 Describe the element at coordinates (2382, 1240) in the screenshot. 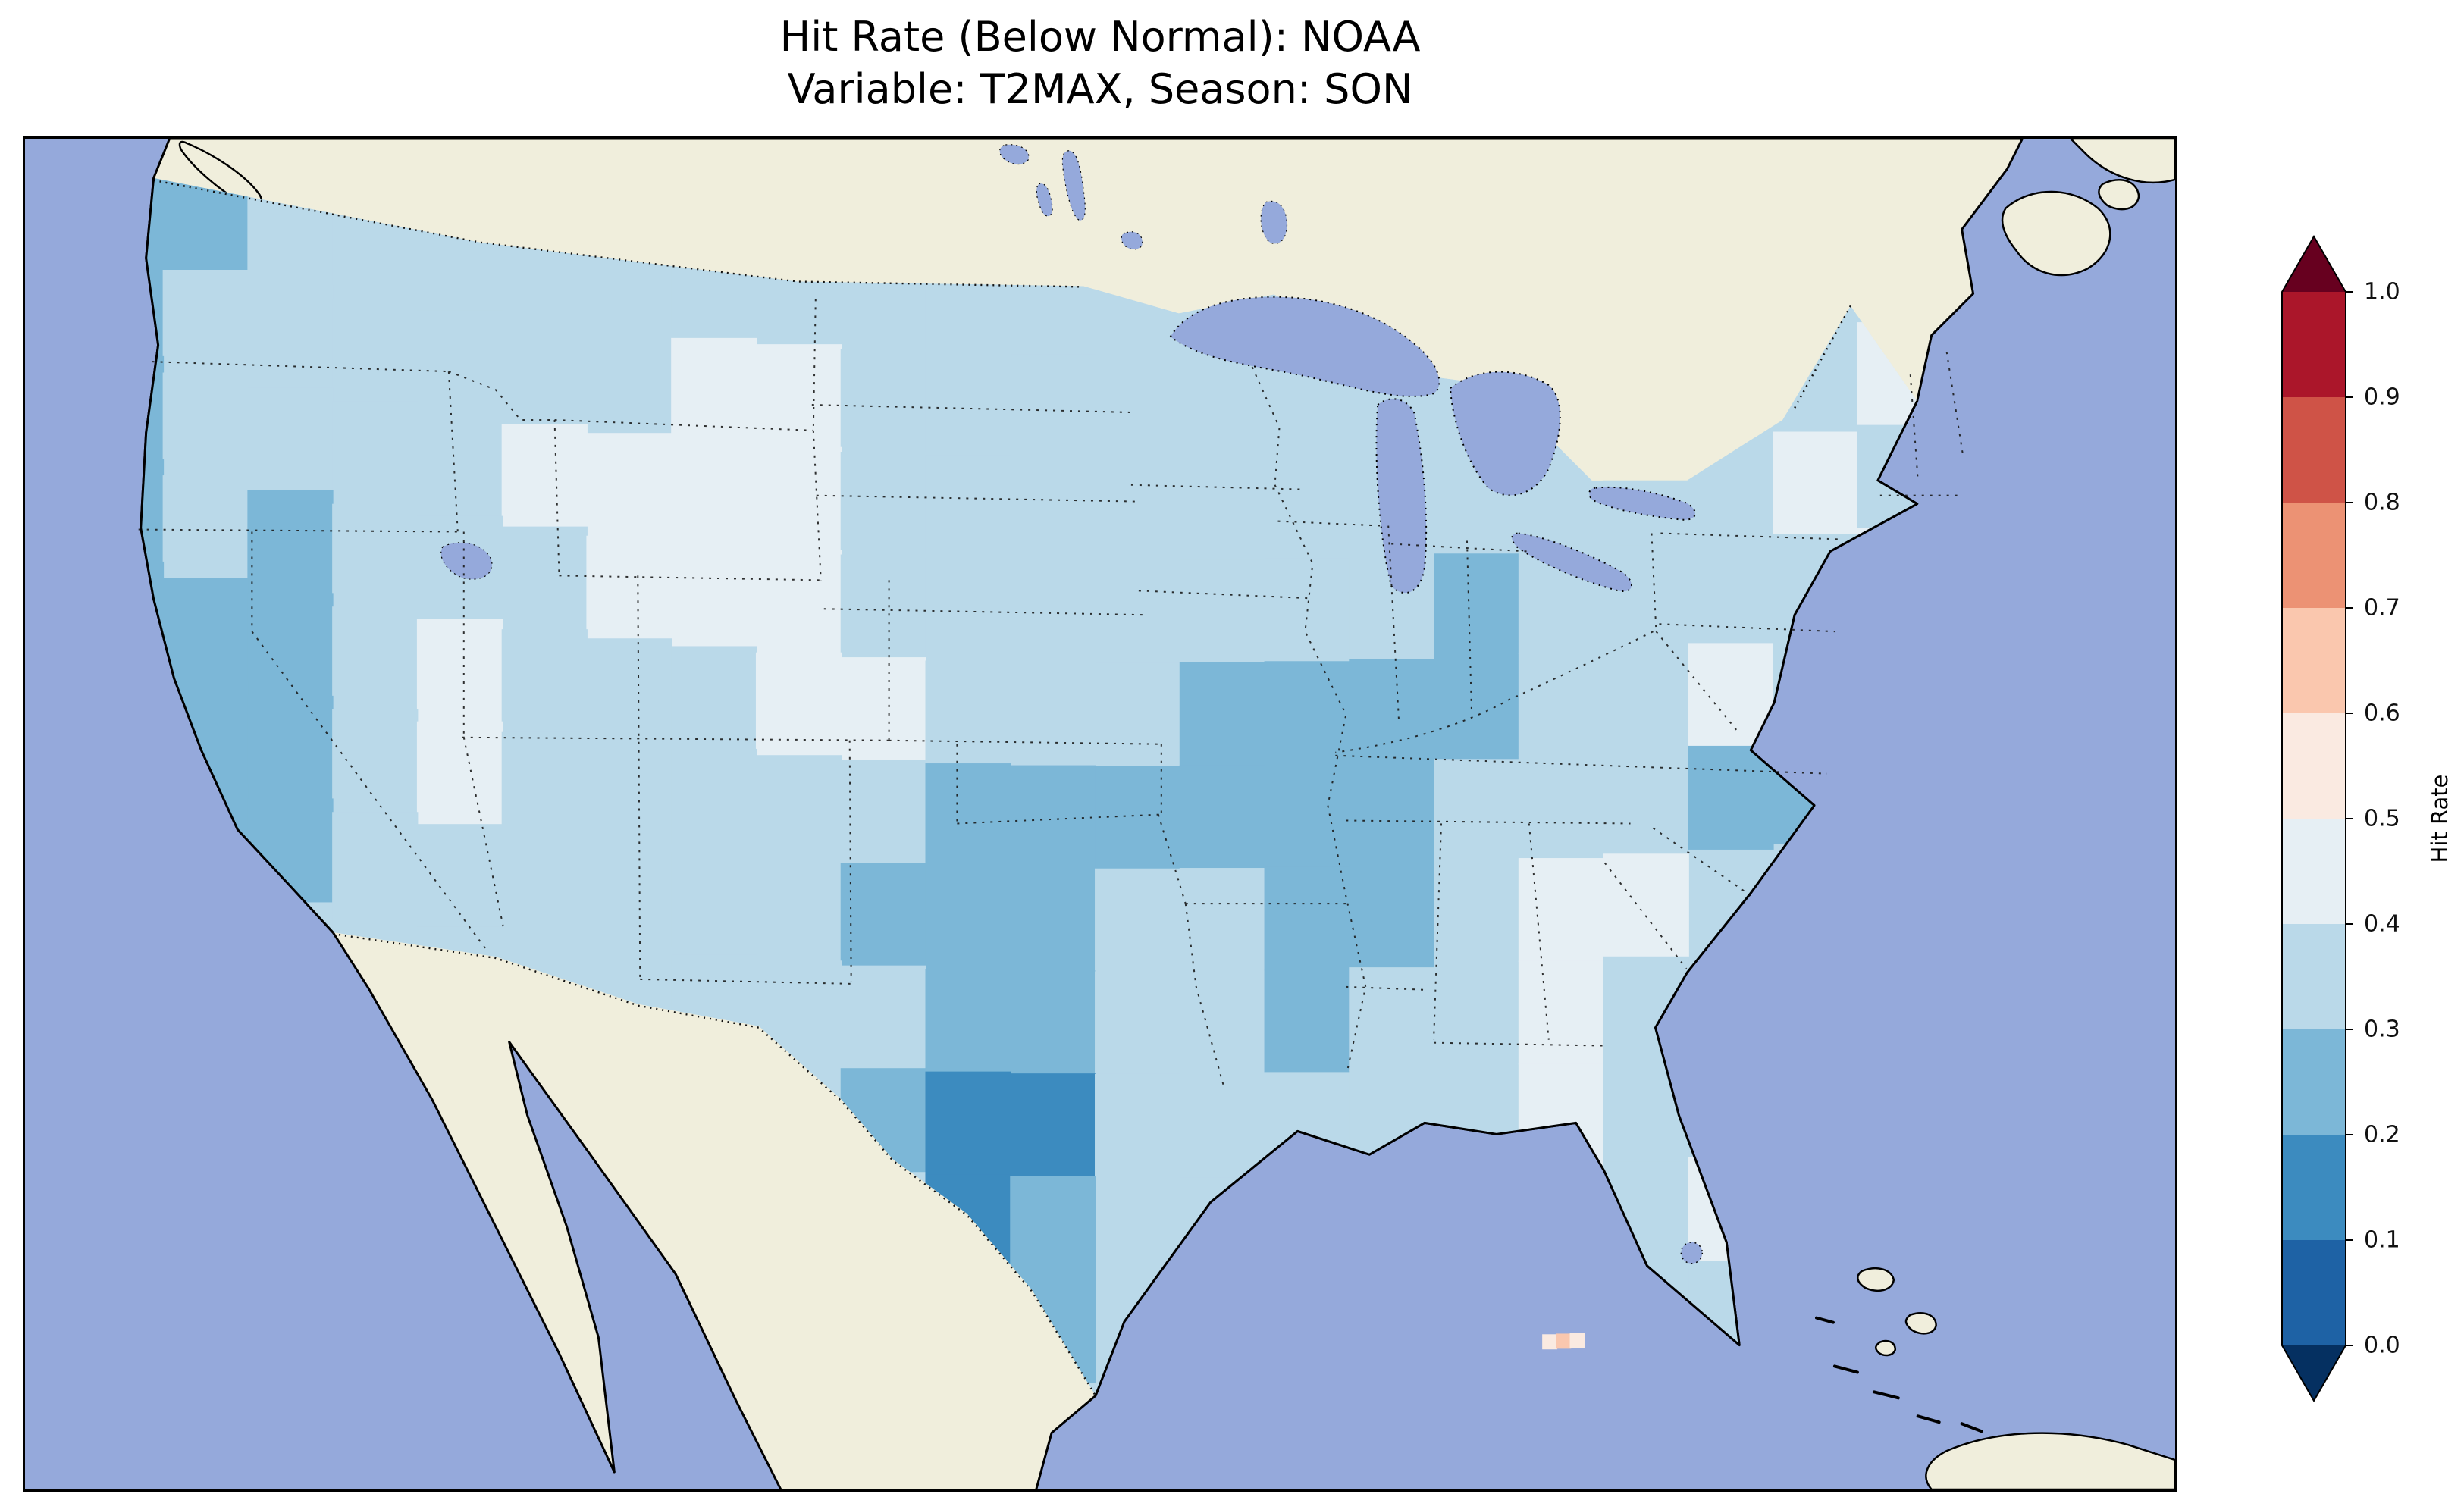

I see `colorbar-tick-label: 0.1` at that location.